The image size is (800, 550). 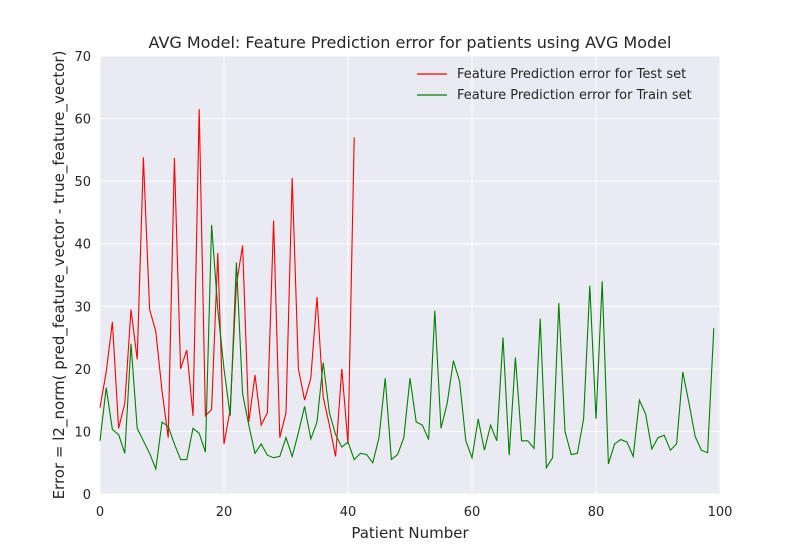 I want to click on y-tick-label: 50, so click(x=82, y=182).